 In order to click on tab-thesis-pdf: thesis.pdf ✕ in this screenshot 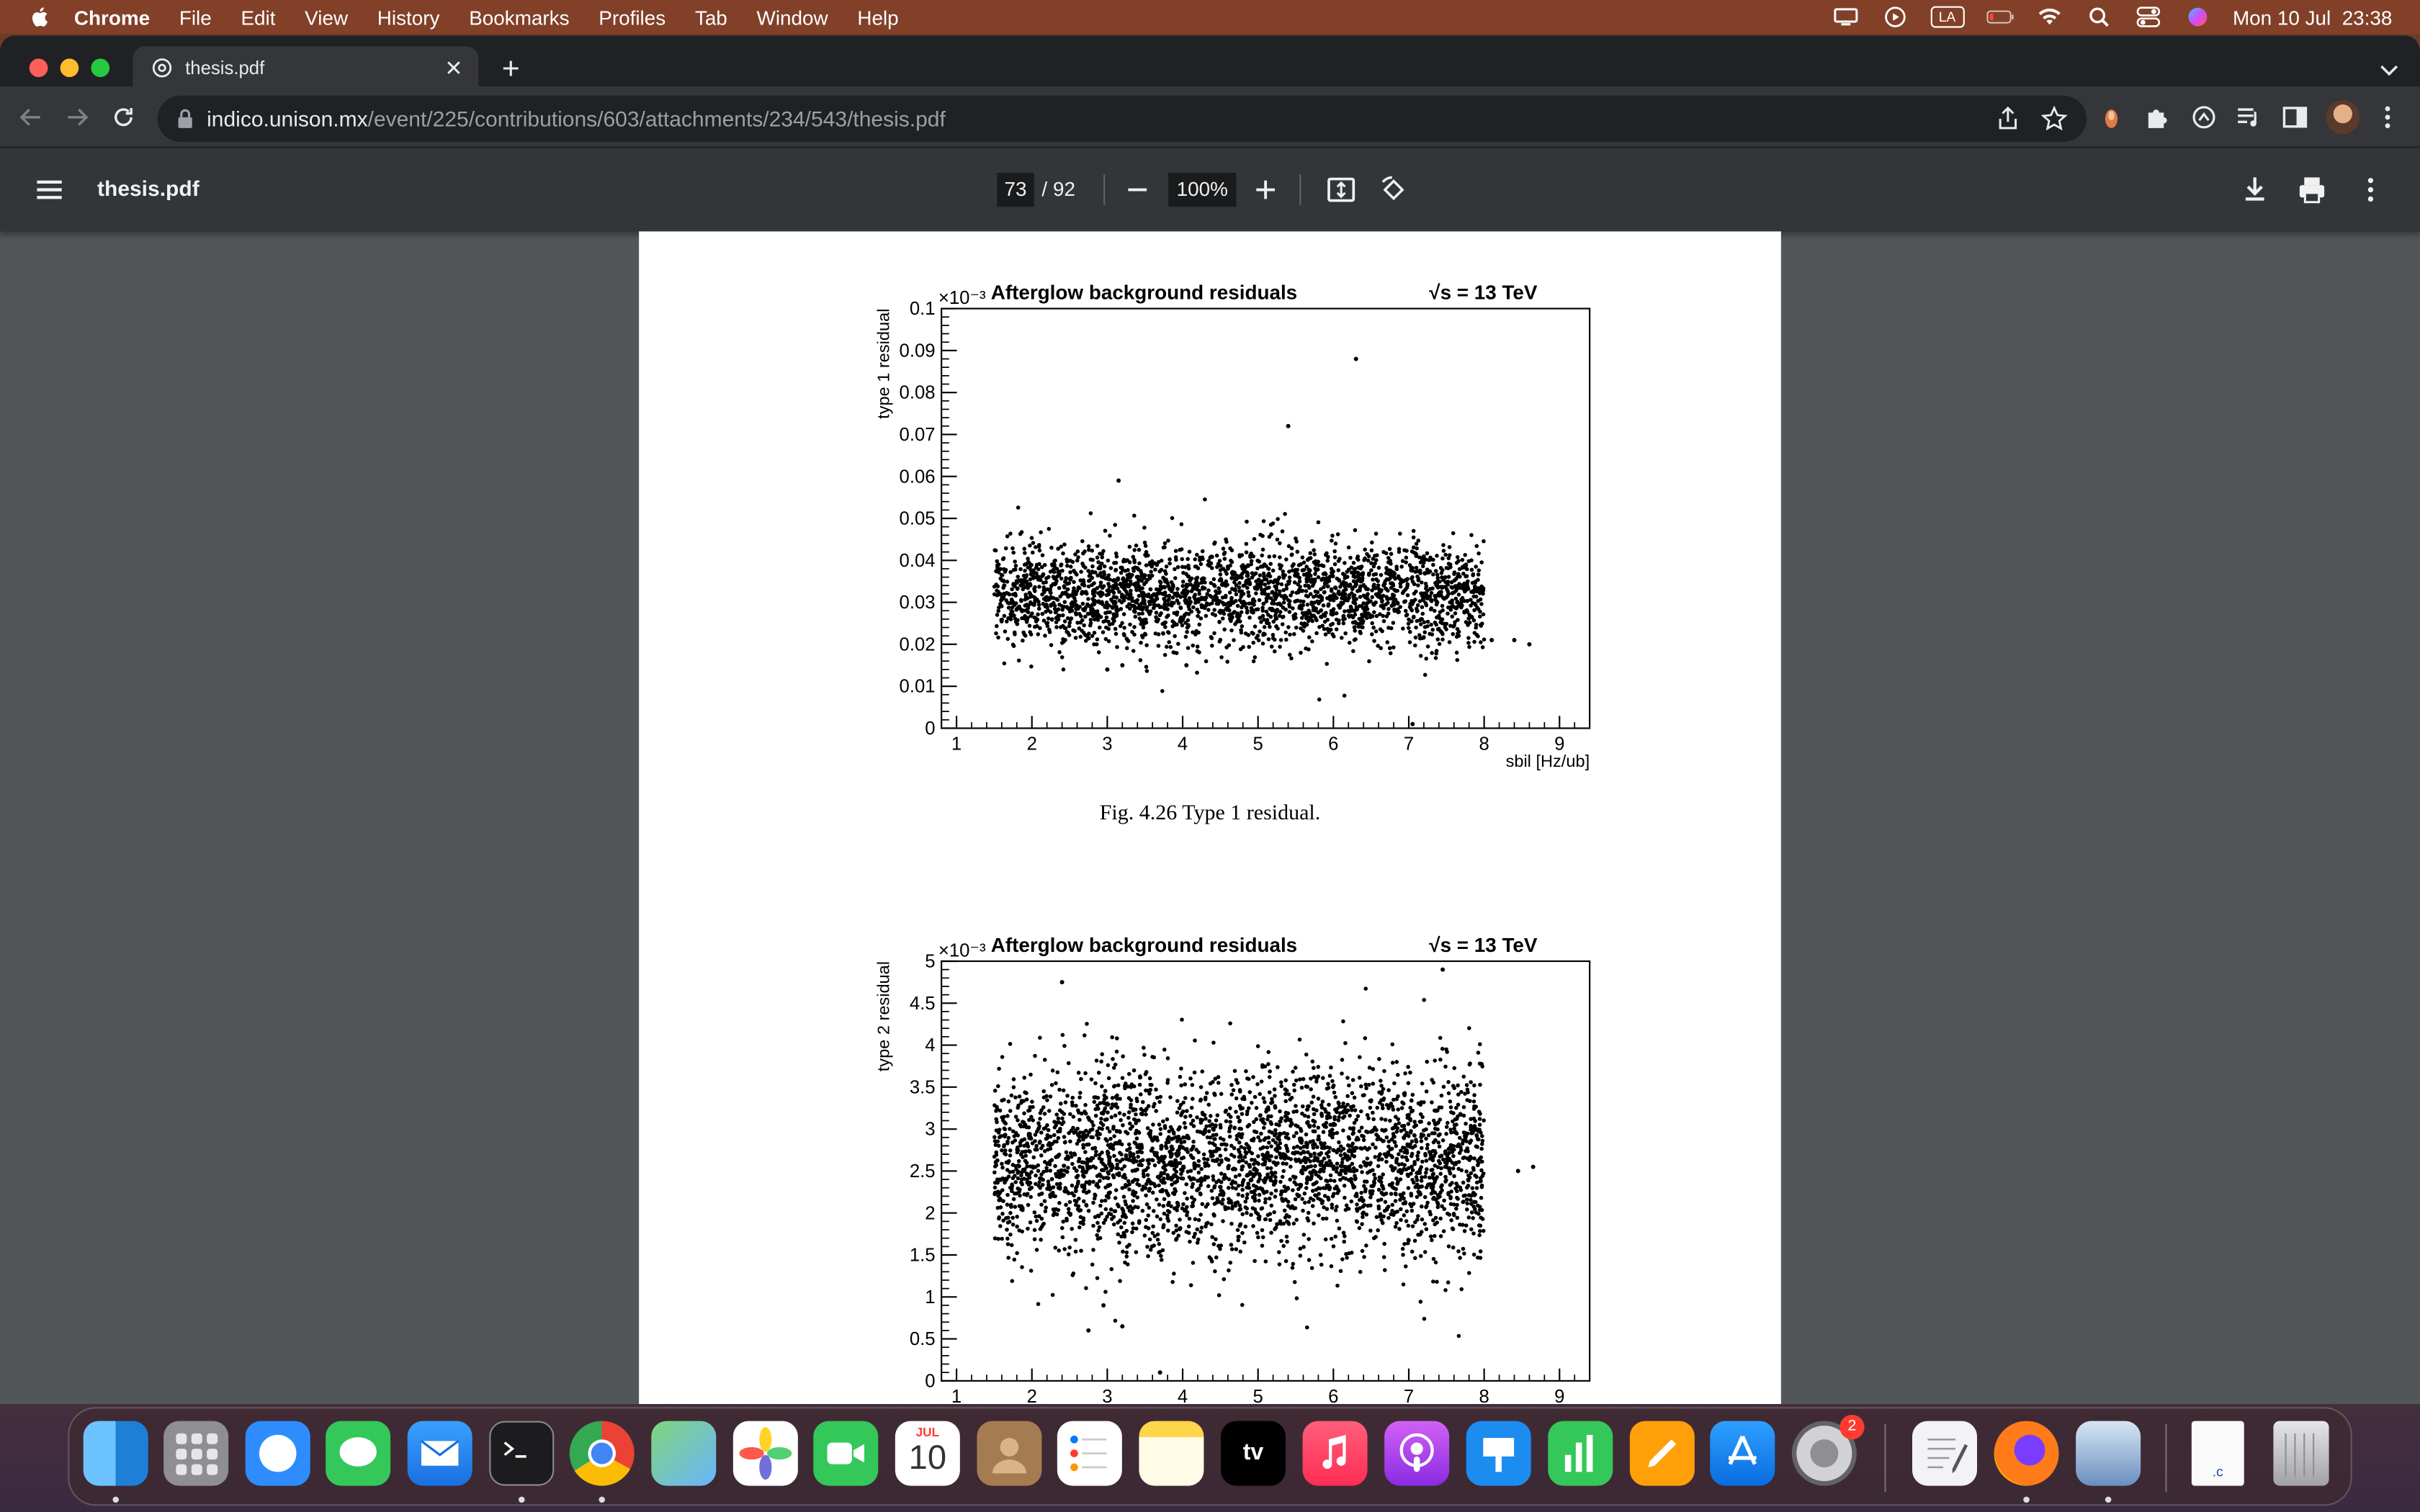, I will do `click(306, 68)`.